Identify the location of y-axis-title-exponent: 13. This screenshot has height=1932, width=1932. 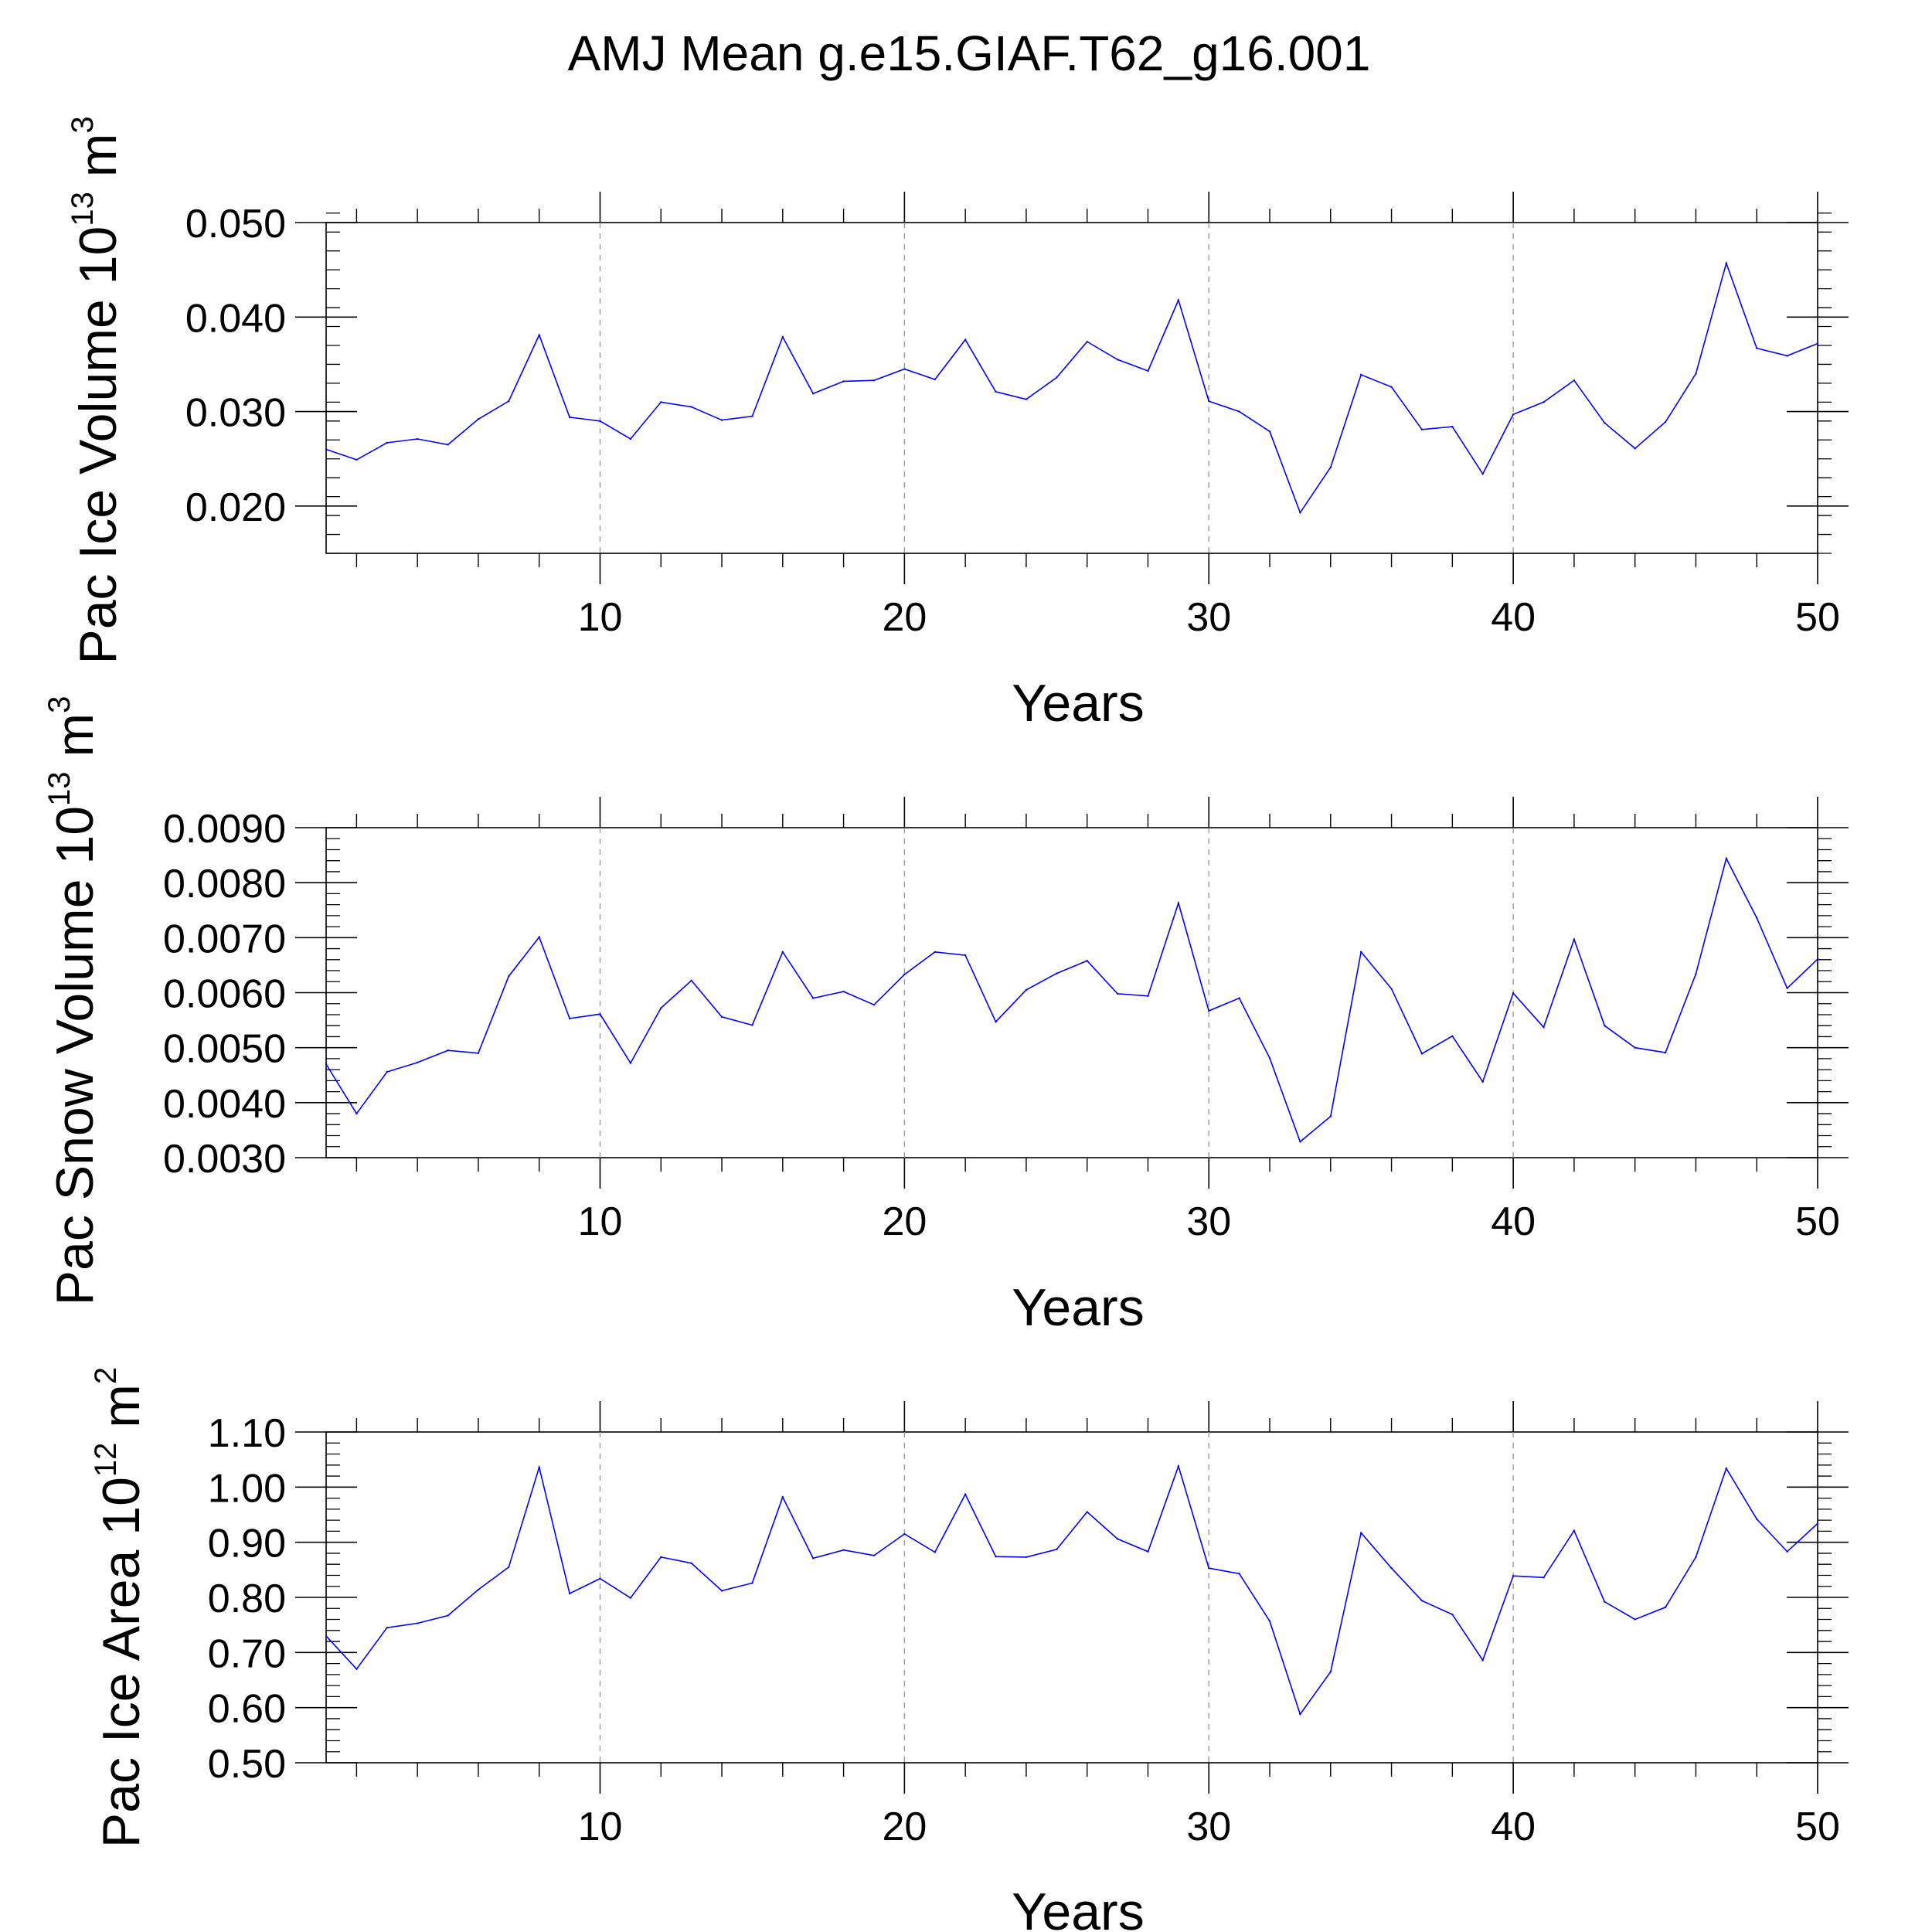
(60, 788).